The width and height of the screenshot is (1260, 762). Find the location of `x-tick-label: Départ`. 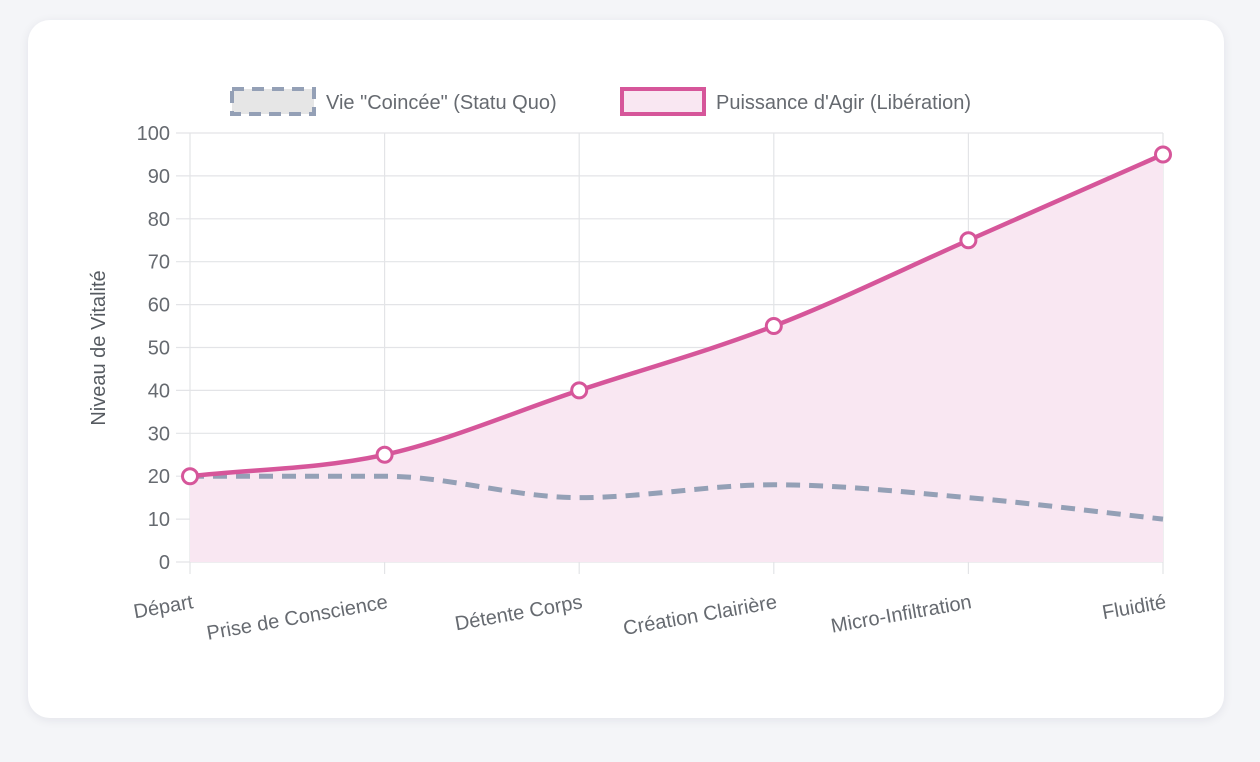

x-tick-label: Départ is located at coordinates (163, 607).